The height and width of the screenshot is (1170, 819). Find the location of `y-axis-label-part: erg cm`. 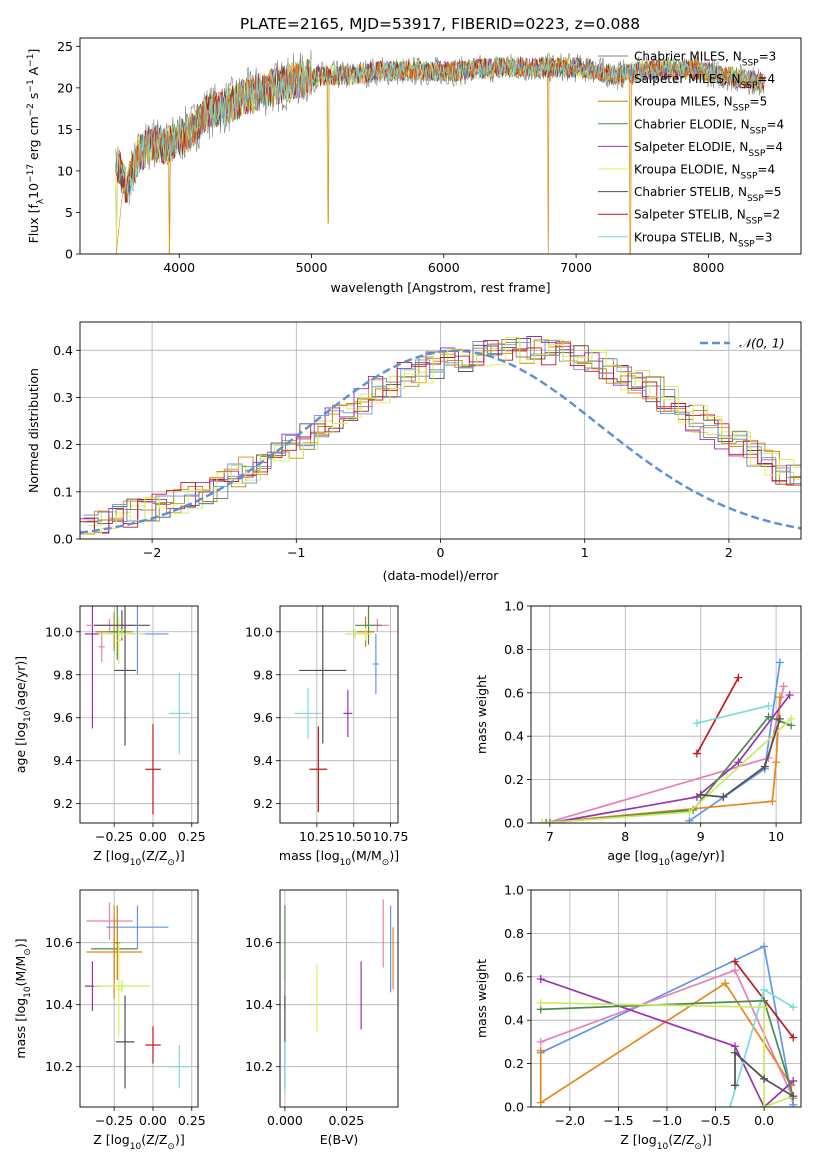

y-axis-label-part: erg cm is located at coordinates (33, 140).